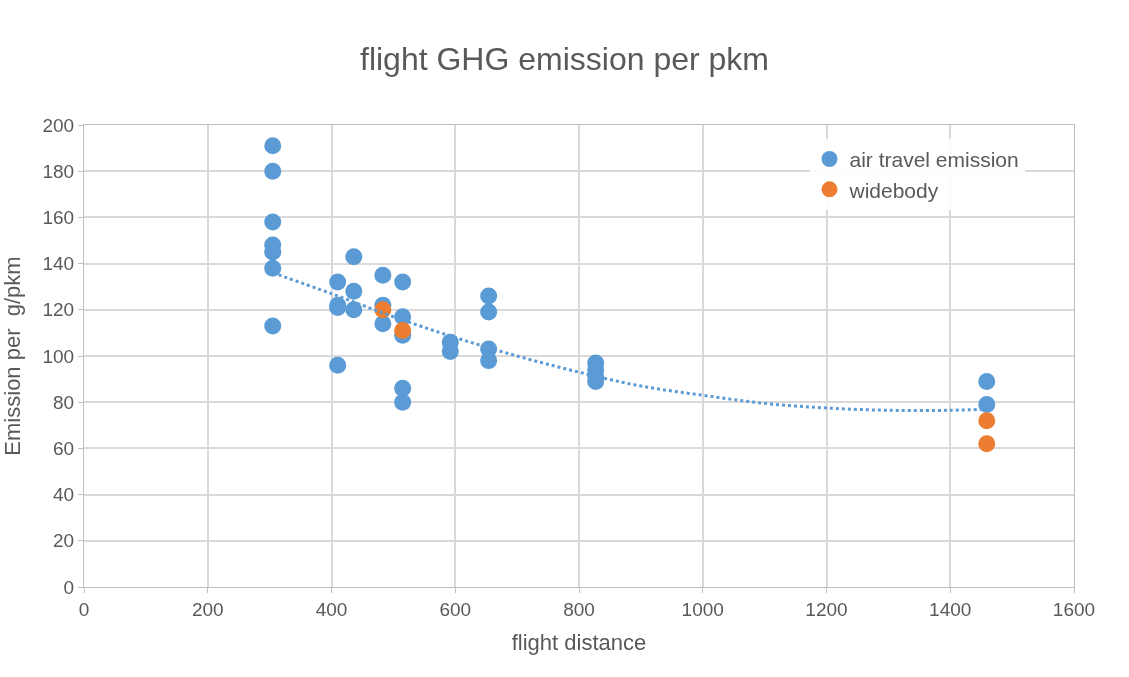 This screenshot has width=1129, height=677. What do you see at coordinates (64, 449) in the screenshot?
I see `y-tick-label: 60` at bounding box center [64, 449].